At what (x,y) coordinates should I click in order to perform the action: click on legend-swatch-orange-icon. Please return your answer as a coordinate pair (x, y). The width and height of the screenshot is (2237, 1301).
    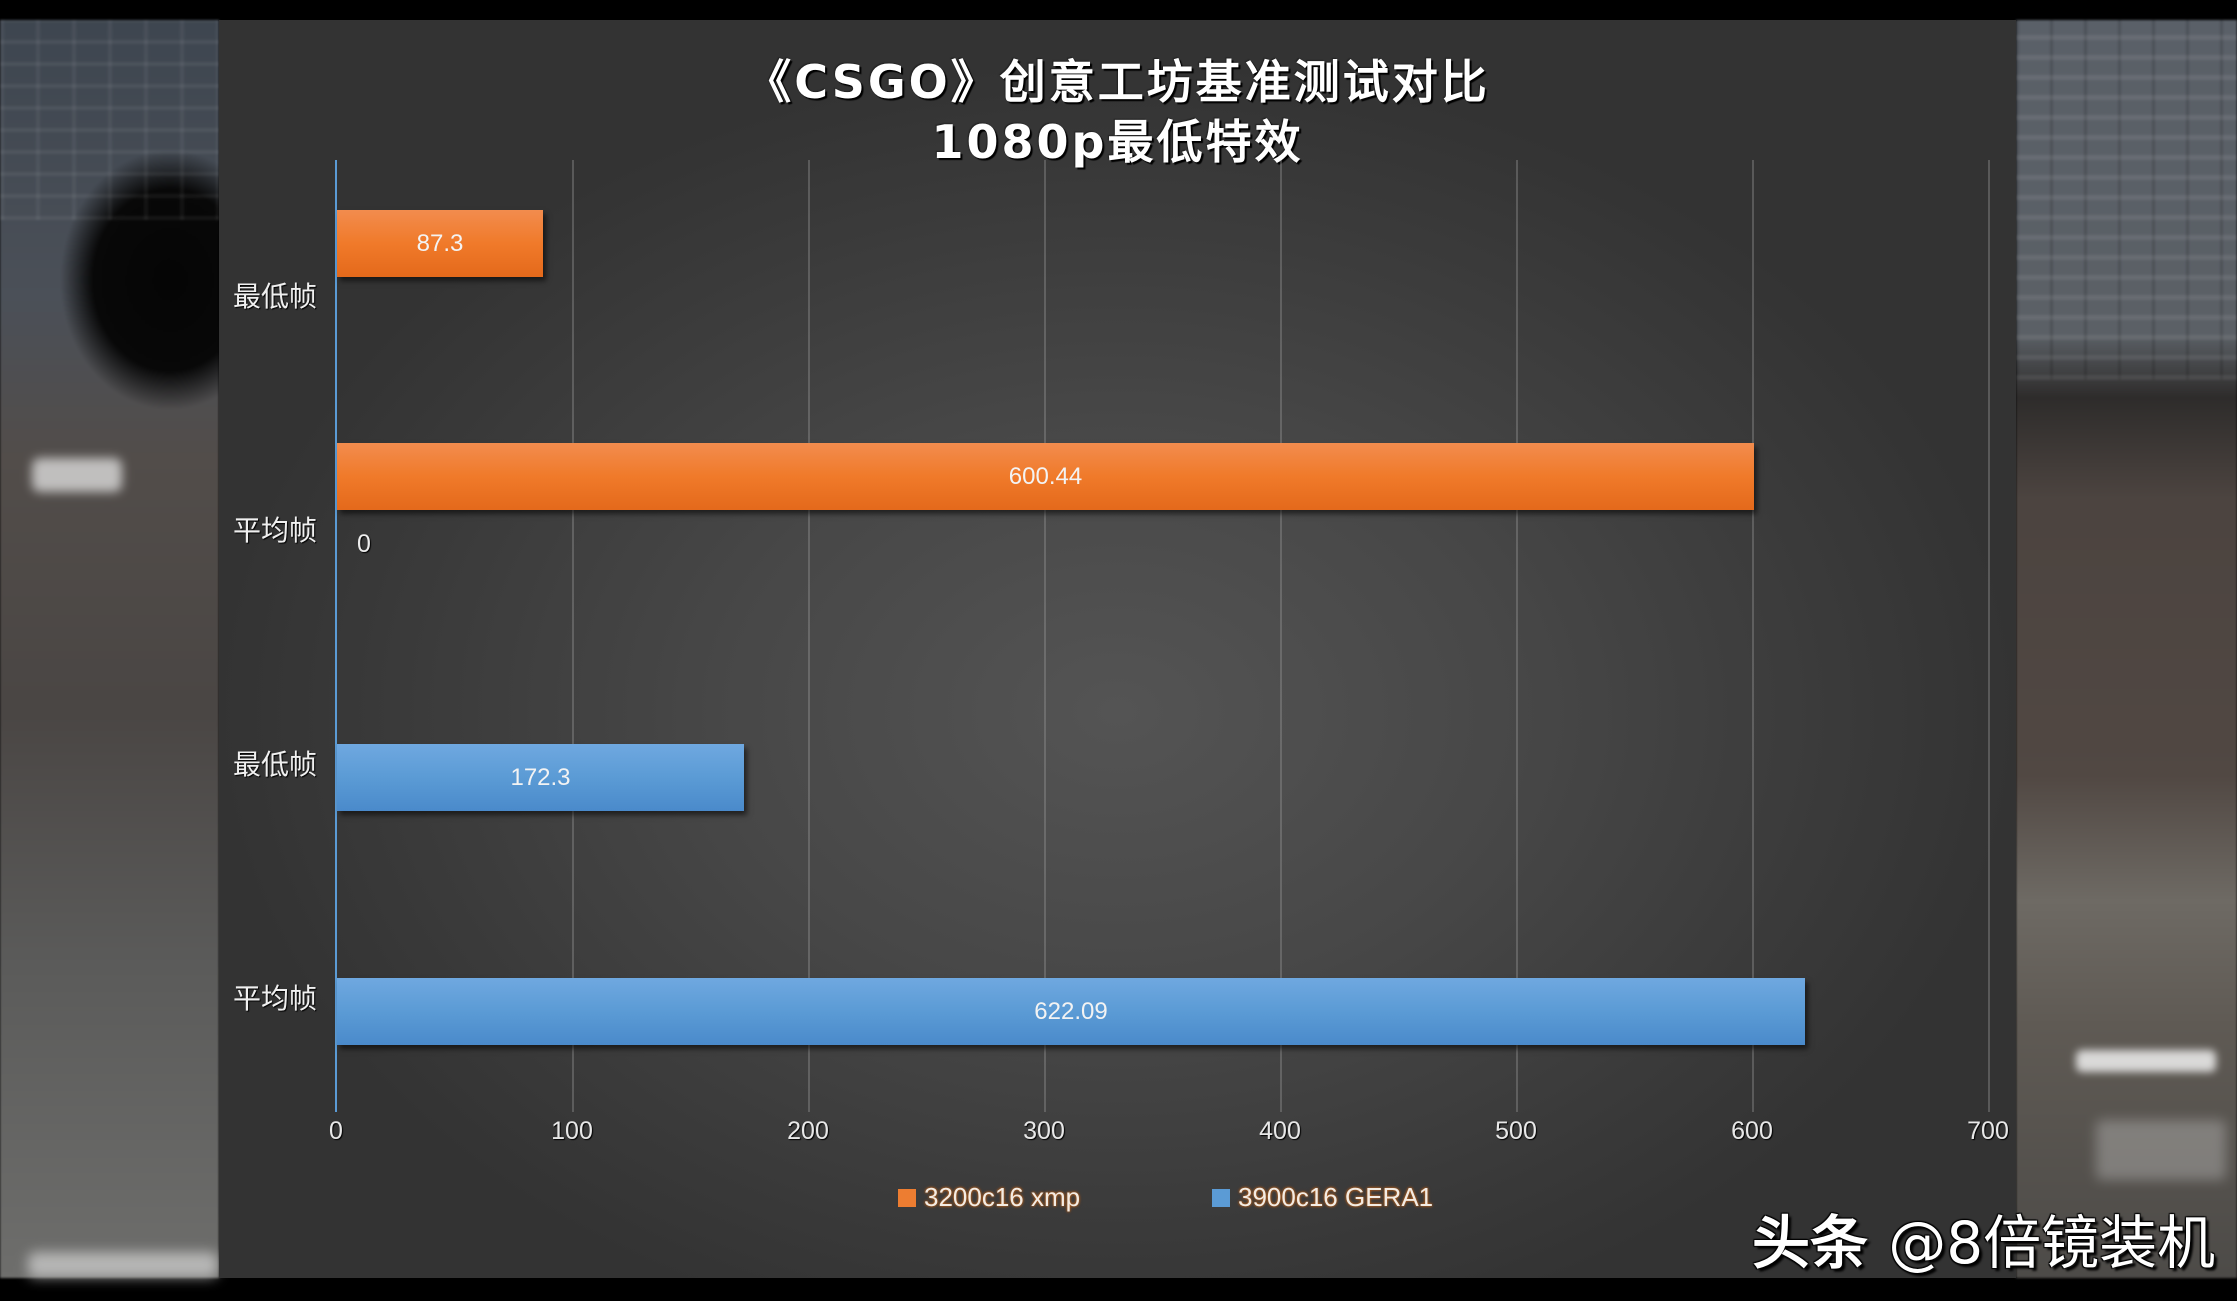
    Looking at the image, I should click on (907, 1197).